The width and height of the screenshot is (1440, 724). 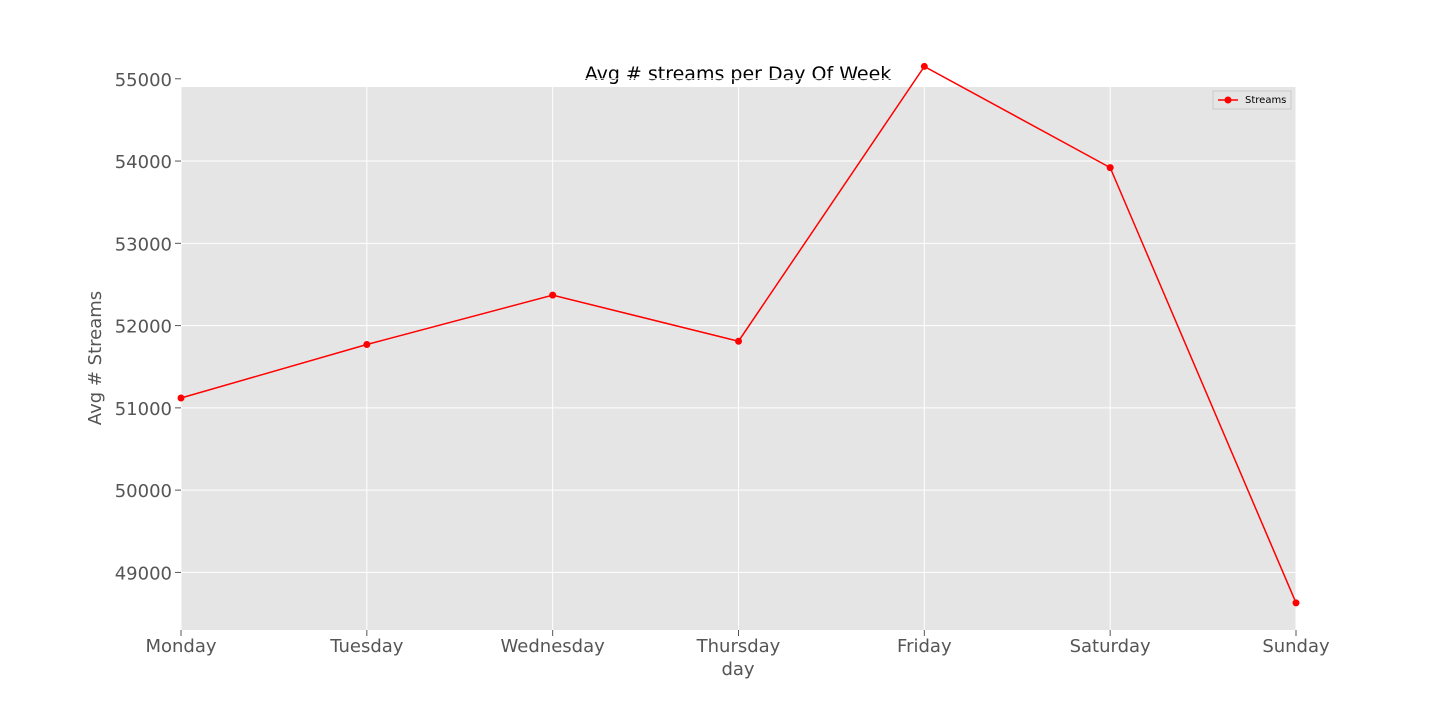 I want to click on y-tick-label: 53000, so click(x=143, y=244).